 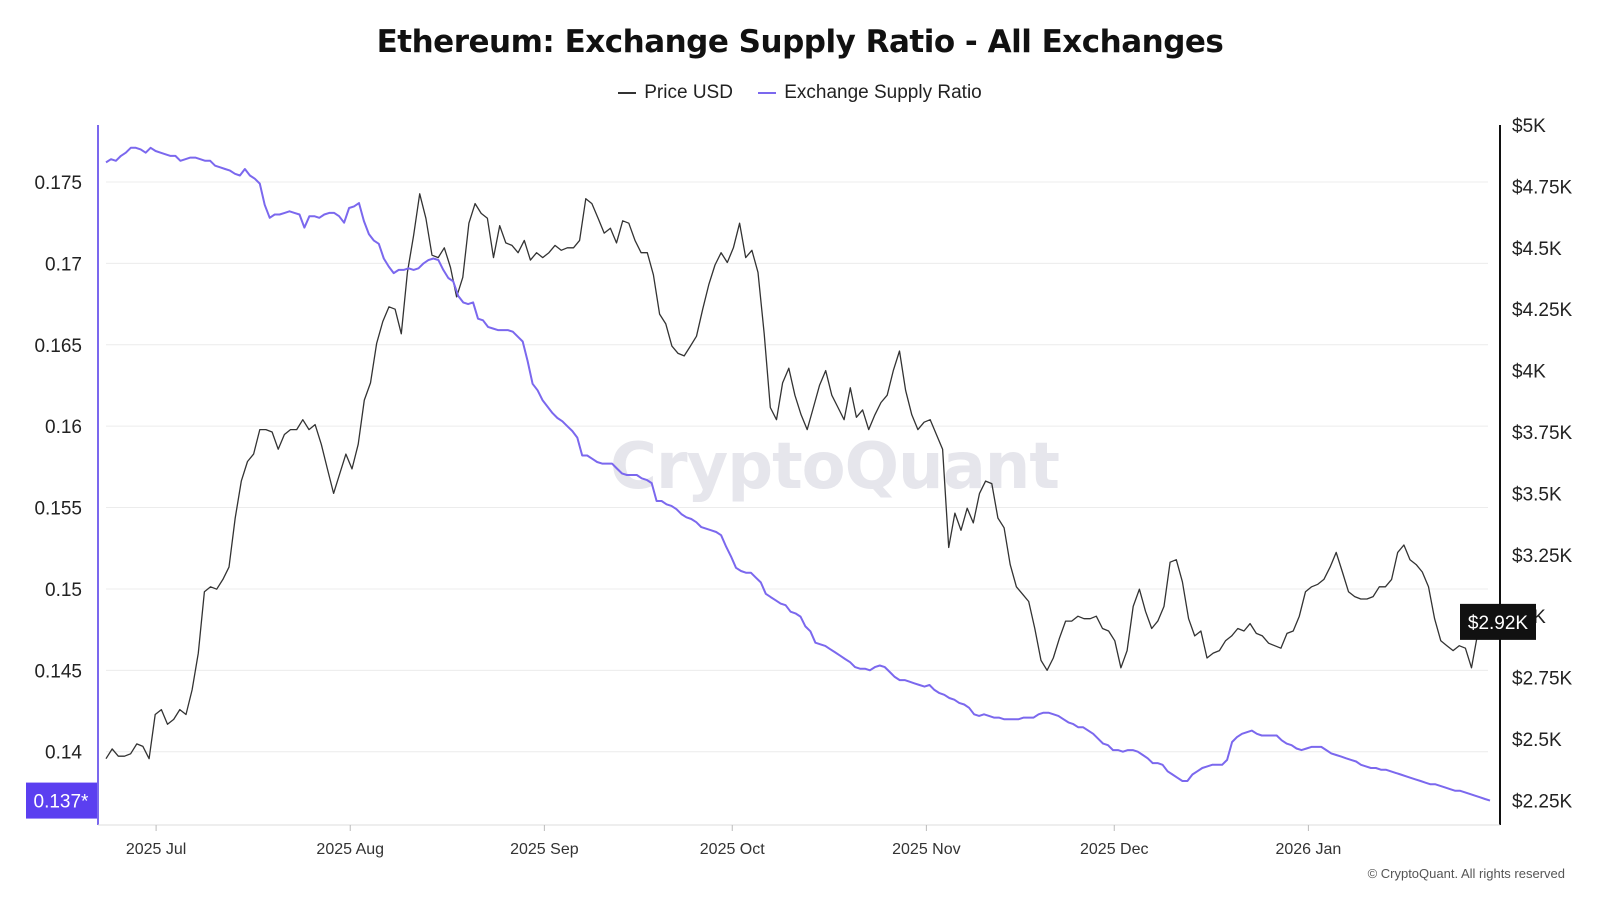 What do you see at coordinates (835, 467) in the screenshot?
I see `watermark-logo: CryptoQuant` at bounding box center [835, 467].